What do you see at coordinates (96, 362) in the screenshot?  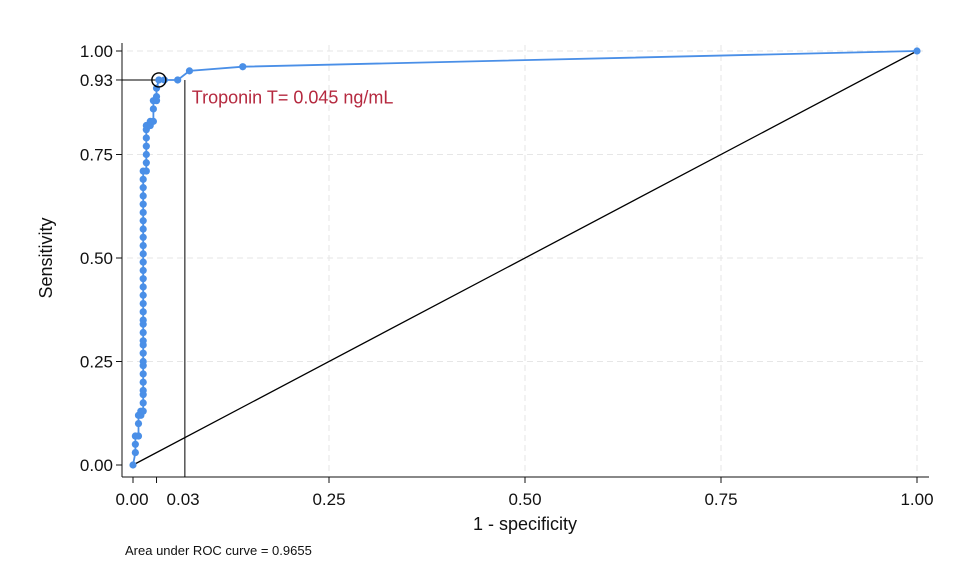 I see `y-tick-label: 0.25` at bounding box center [96, 362].